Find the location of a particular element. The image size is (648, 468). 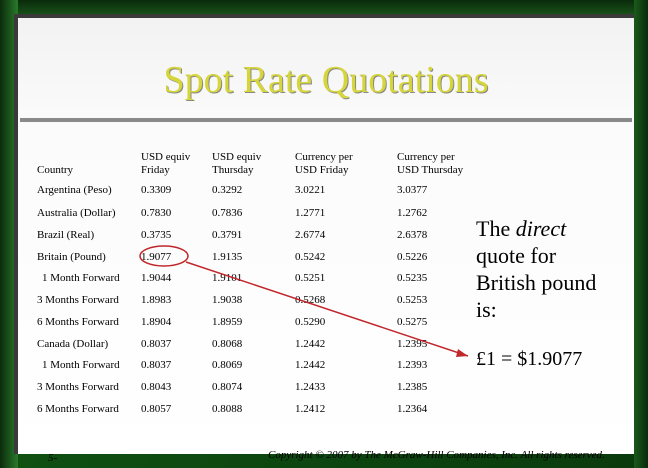

currency-per-usd-friday-cell: 0.5268 is located at coordinates (310, 300).